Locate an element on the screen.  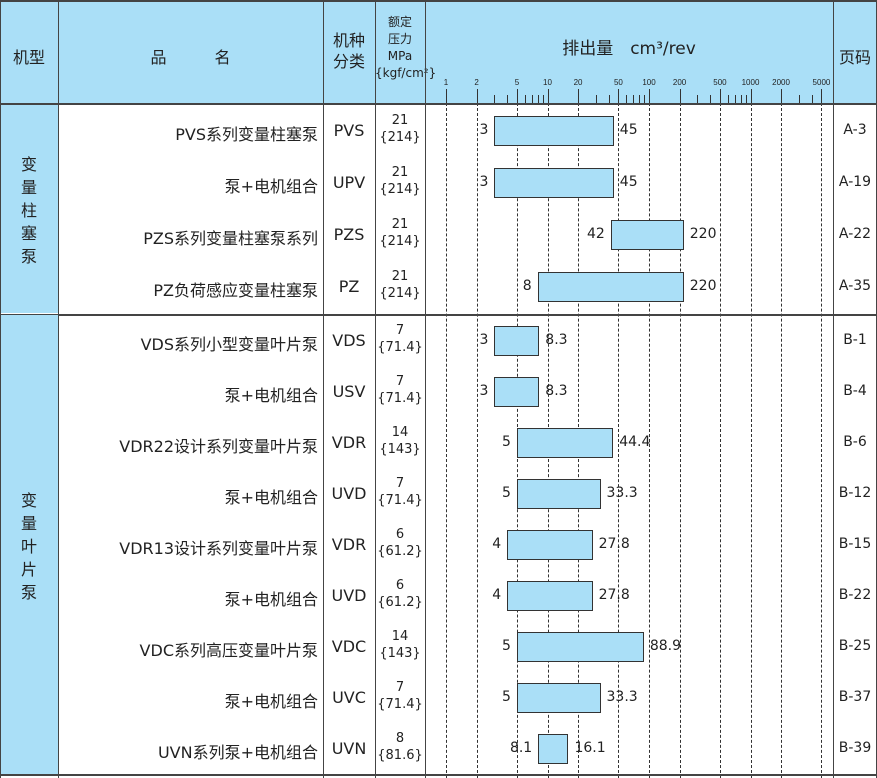
product-code: USV is located at coordinates (349, 391).